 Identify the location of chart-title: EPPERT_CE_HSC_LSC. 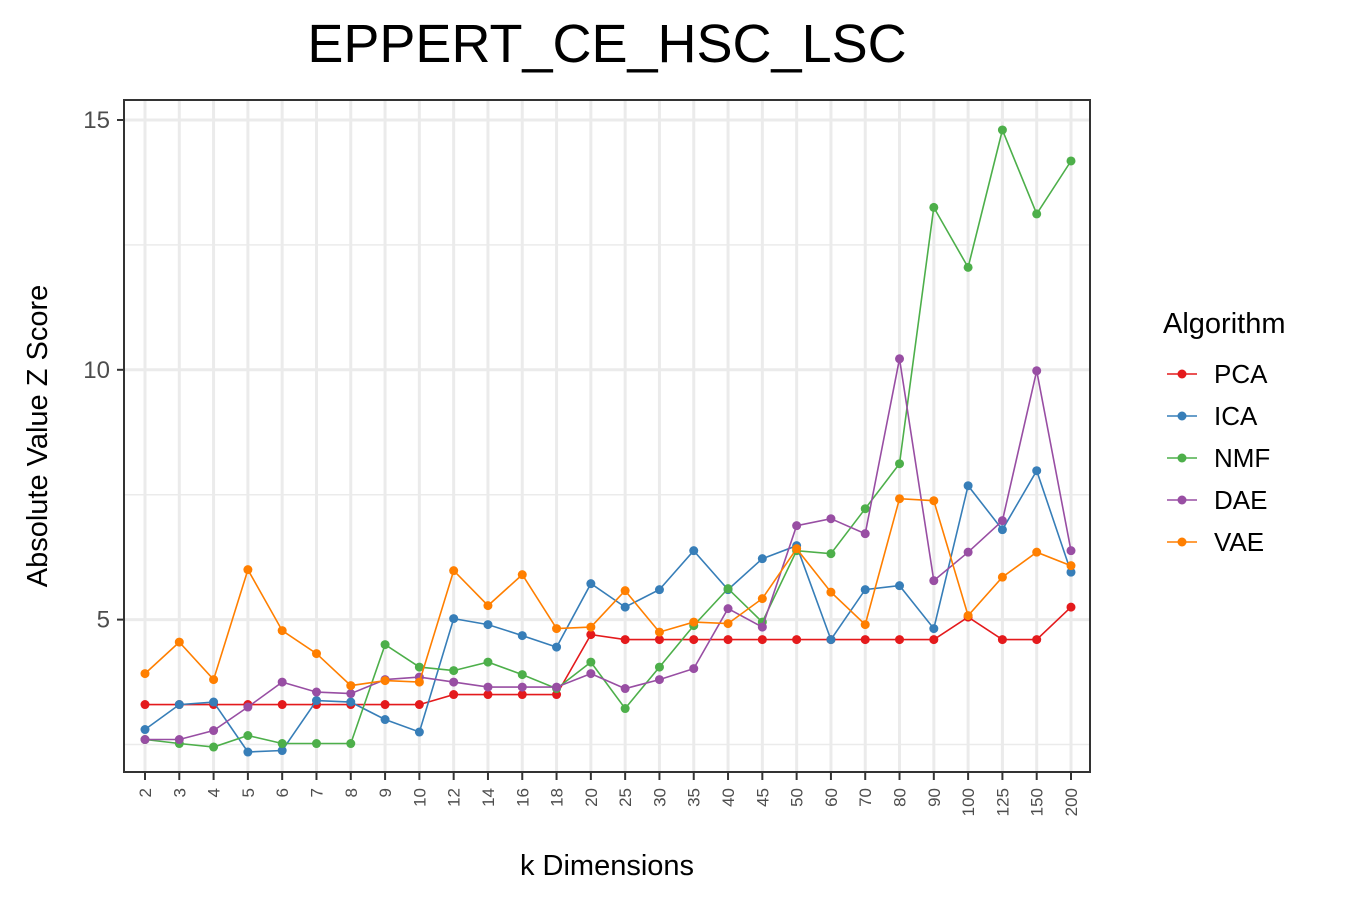
(606, 44).